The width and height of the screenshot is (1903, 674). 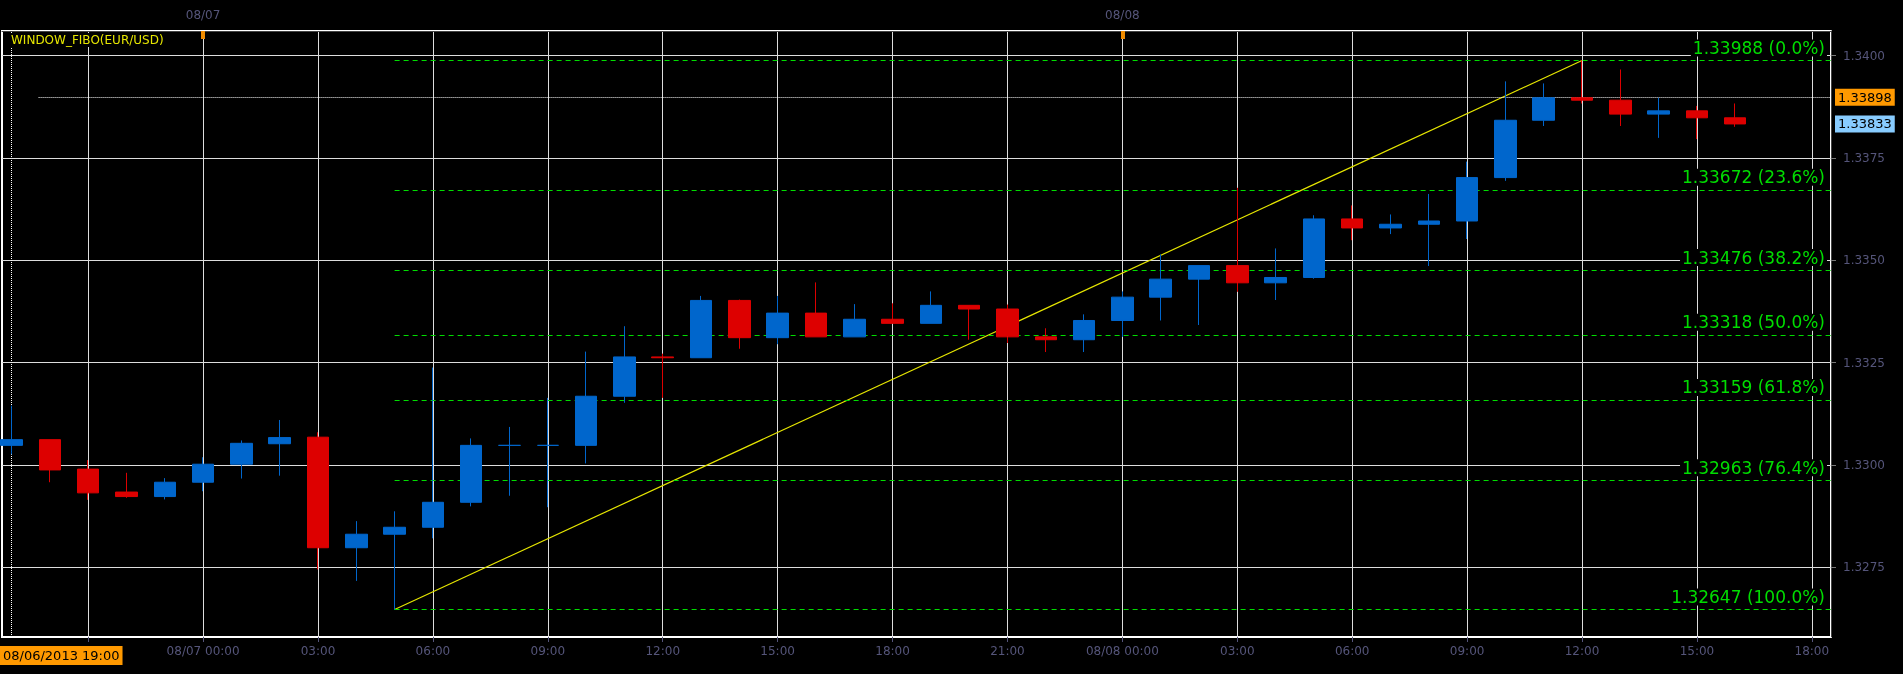 What do you see at coordinates (1122, 651) in the screenshot?
I see `x-tick-label: 08/08 00:00` at bounding box center [1122, 651].